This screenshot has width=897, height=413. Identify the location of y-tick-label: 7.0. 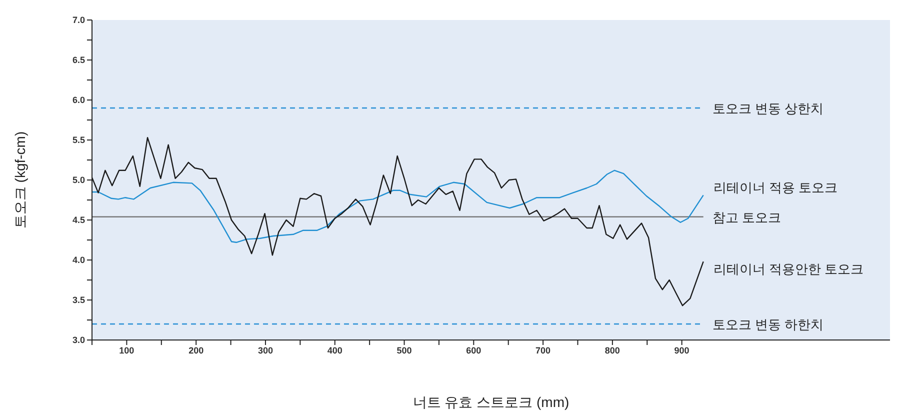
(78, 20).